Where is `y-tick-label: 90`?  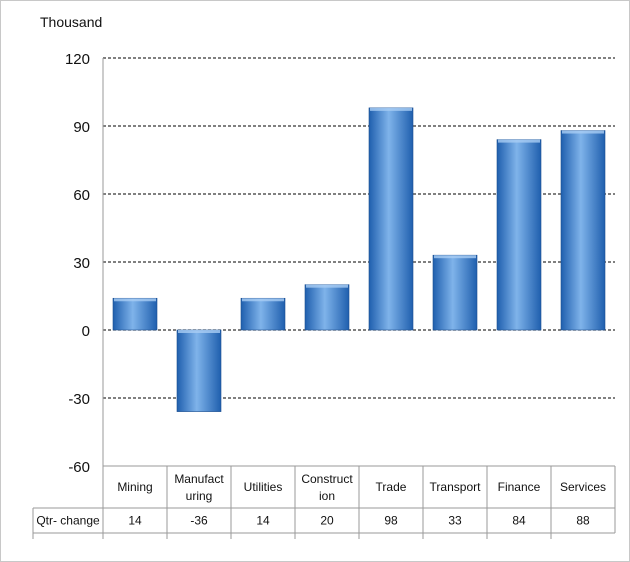 y-tick-label: 90 is located at coordinates (81, 127).